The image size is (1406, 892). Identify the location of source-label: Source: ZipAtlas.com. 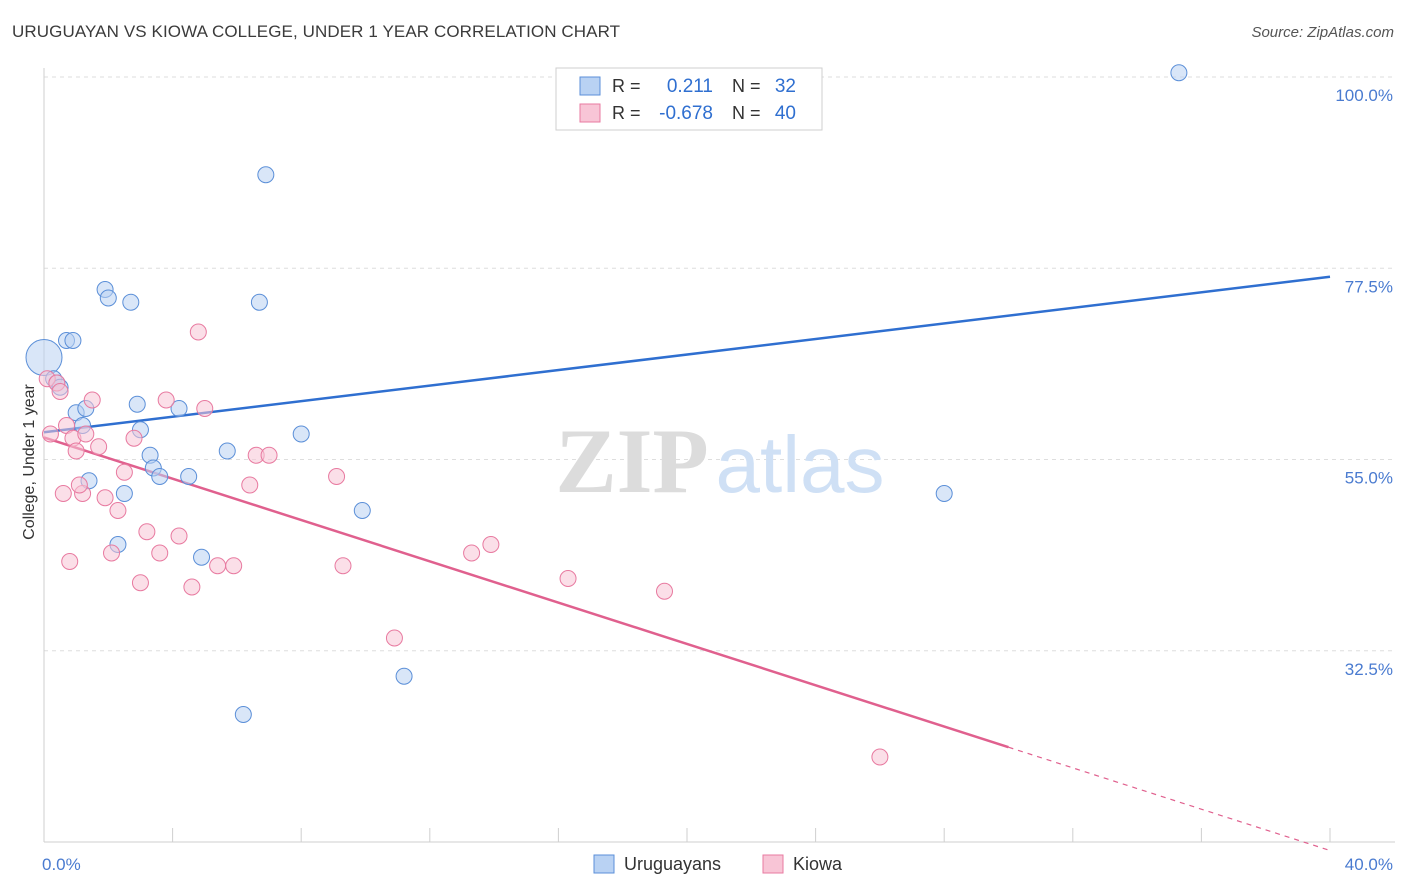
(1322, 32).